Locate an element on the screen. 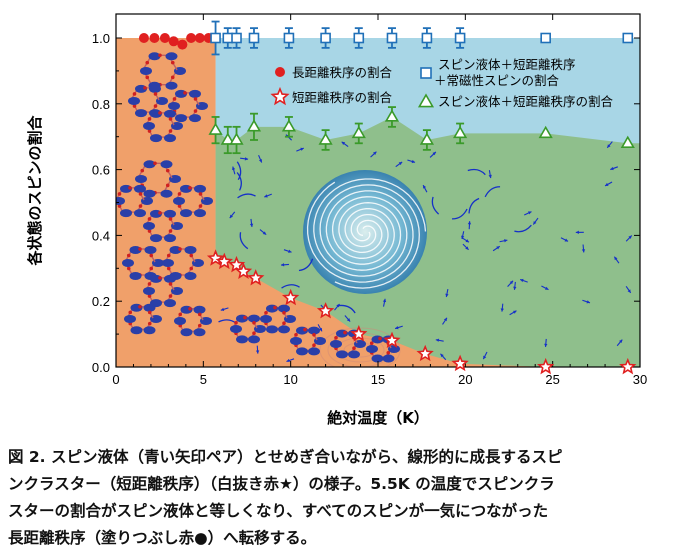  legend-label-sl-sro-para: スピン液体＋短距離秩序＋常磁性スピンの割合 is located at coordinates (505, 72).